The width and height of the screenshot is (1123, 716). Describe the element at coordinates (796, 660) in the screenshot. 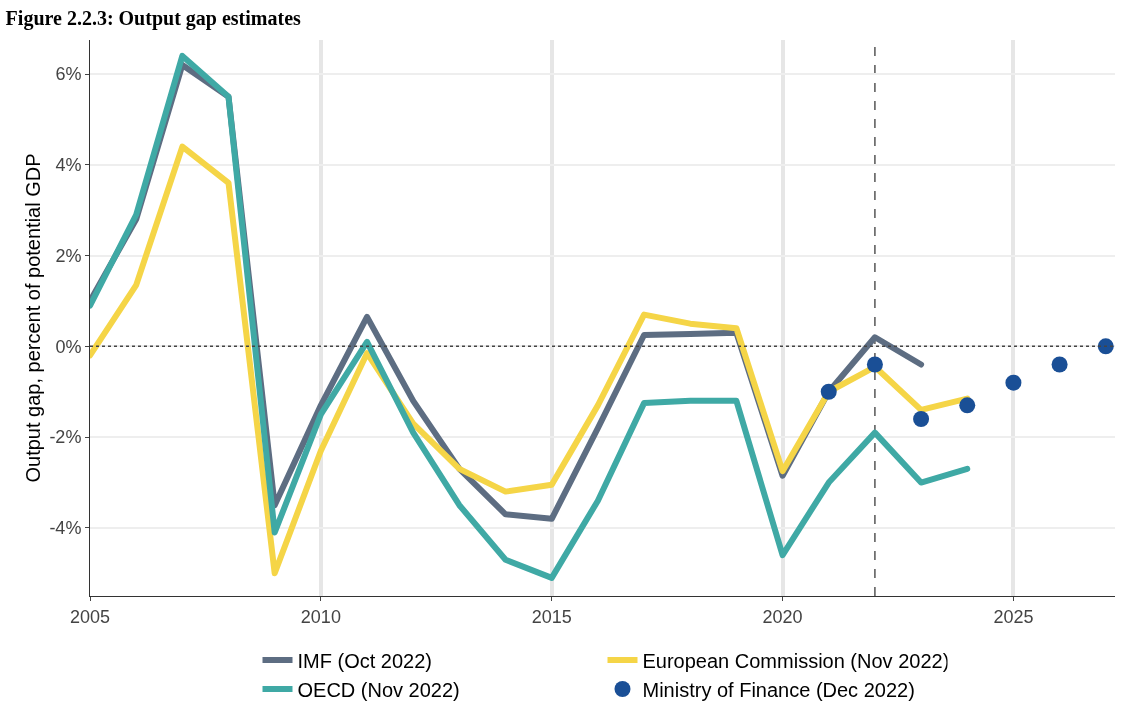

I see `legend-label: European Commission (Nov 2022)` at that location.